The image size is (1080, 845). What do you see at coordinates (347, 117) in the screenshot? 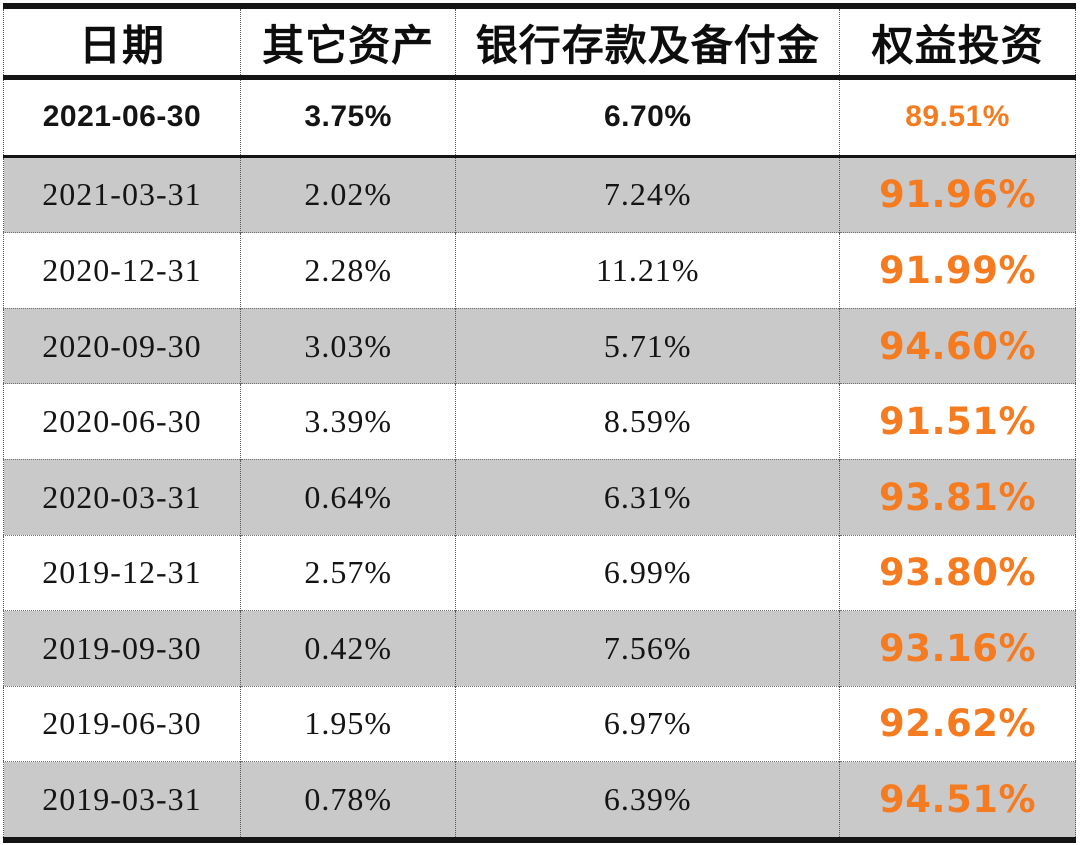
I see `cell-other-assets: 3.75%` at bounding box center [347, 117].